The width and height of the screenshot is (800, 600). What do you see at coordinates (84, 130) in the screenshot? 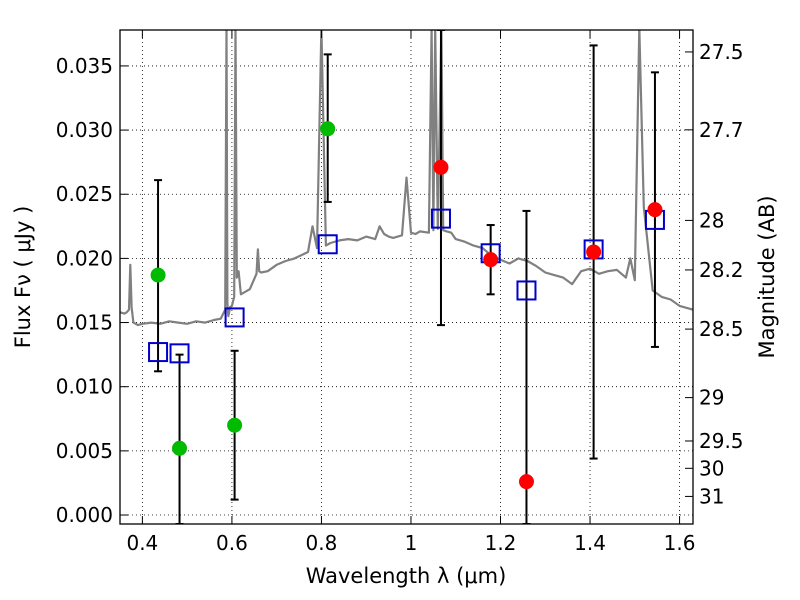
I see `y-tick-label: 0.030` at bounding box center [84, 130].